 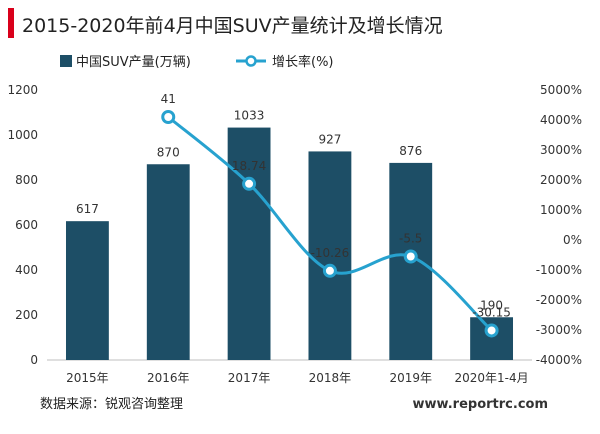 What do you see at coordinates (87, 378) in the screenshot?
I see `x-tick-label: 2015年` at bounding box center [87, 378].